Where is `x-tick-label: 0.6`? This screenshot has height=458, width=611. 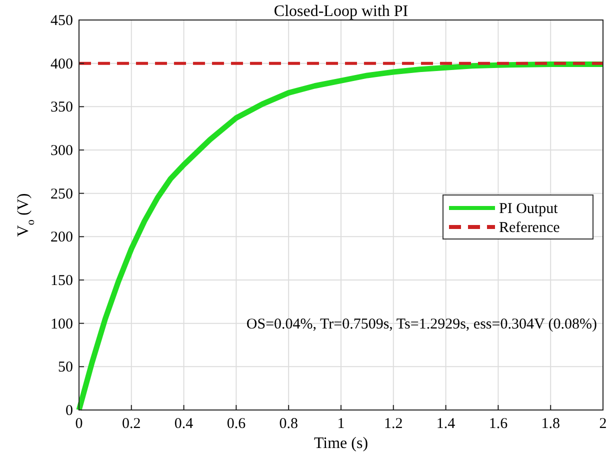
x-tick-label: 0.6 is located at coordinates (236, 424).